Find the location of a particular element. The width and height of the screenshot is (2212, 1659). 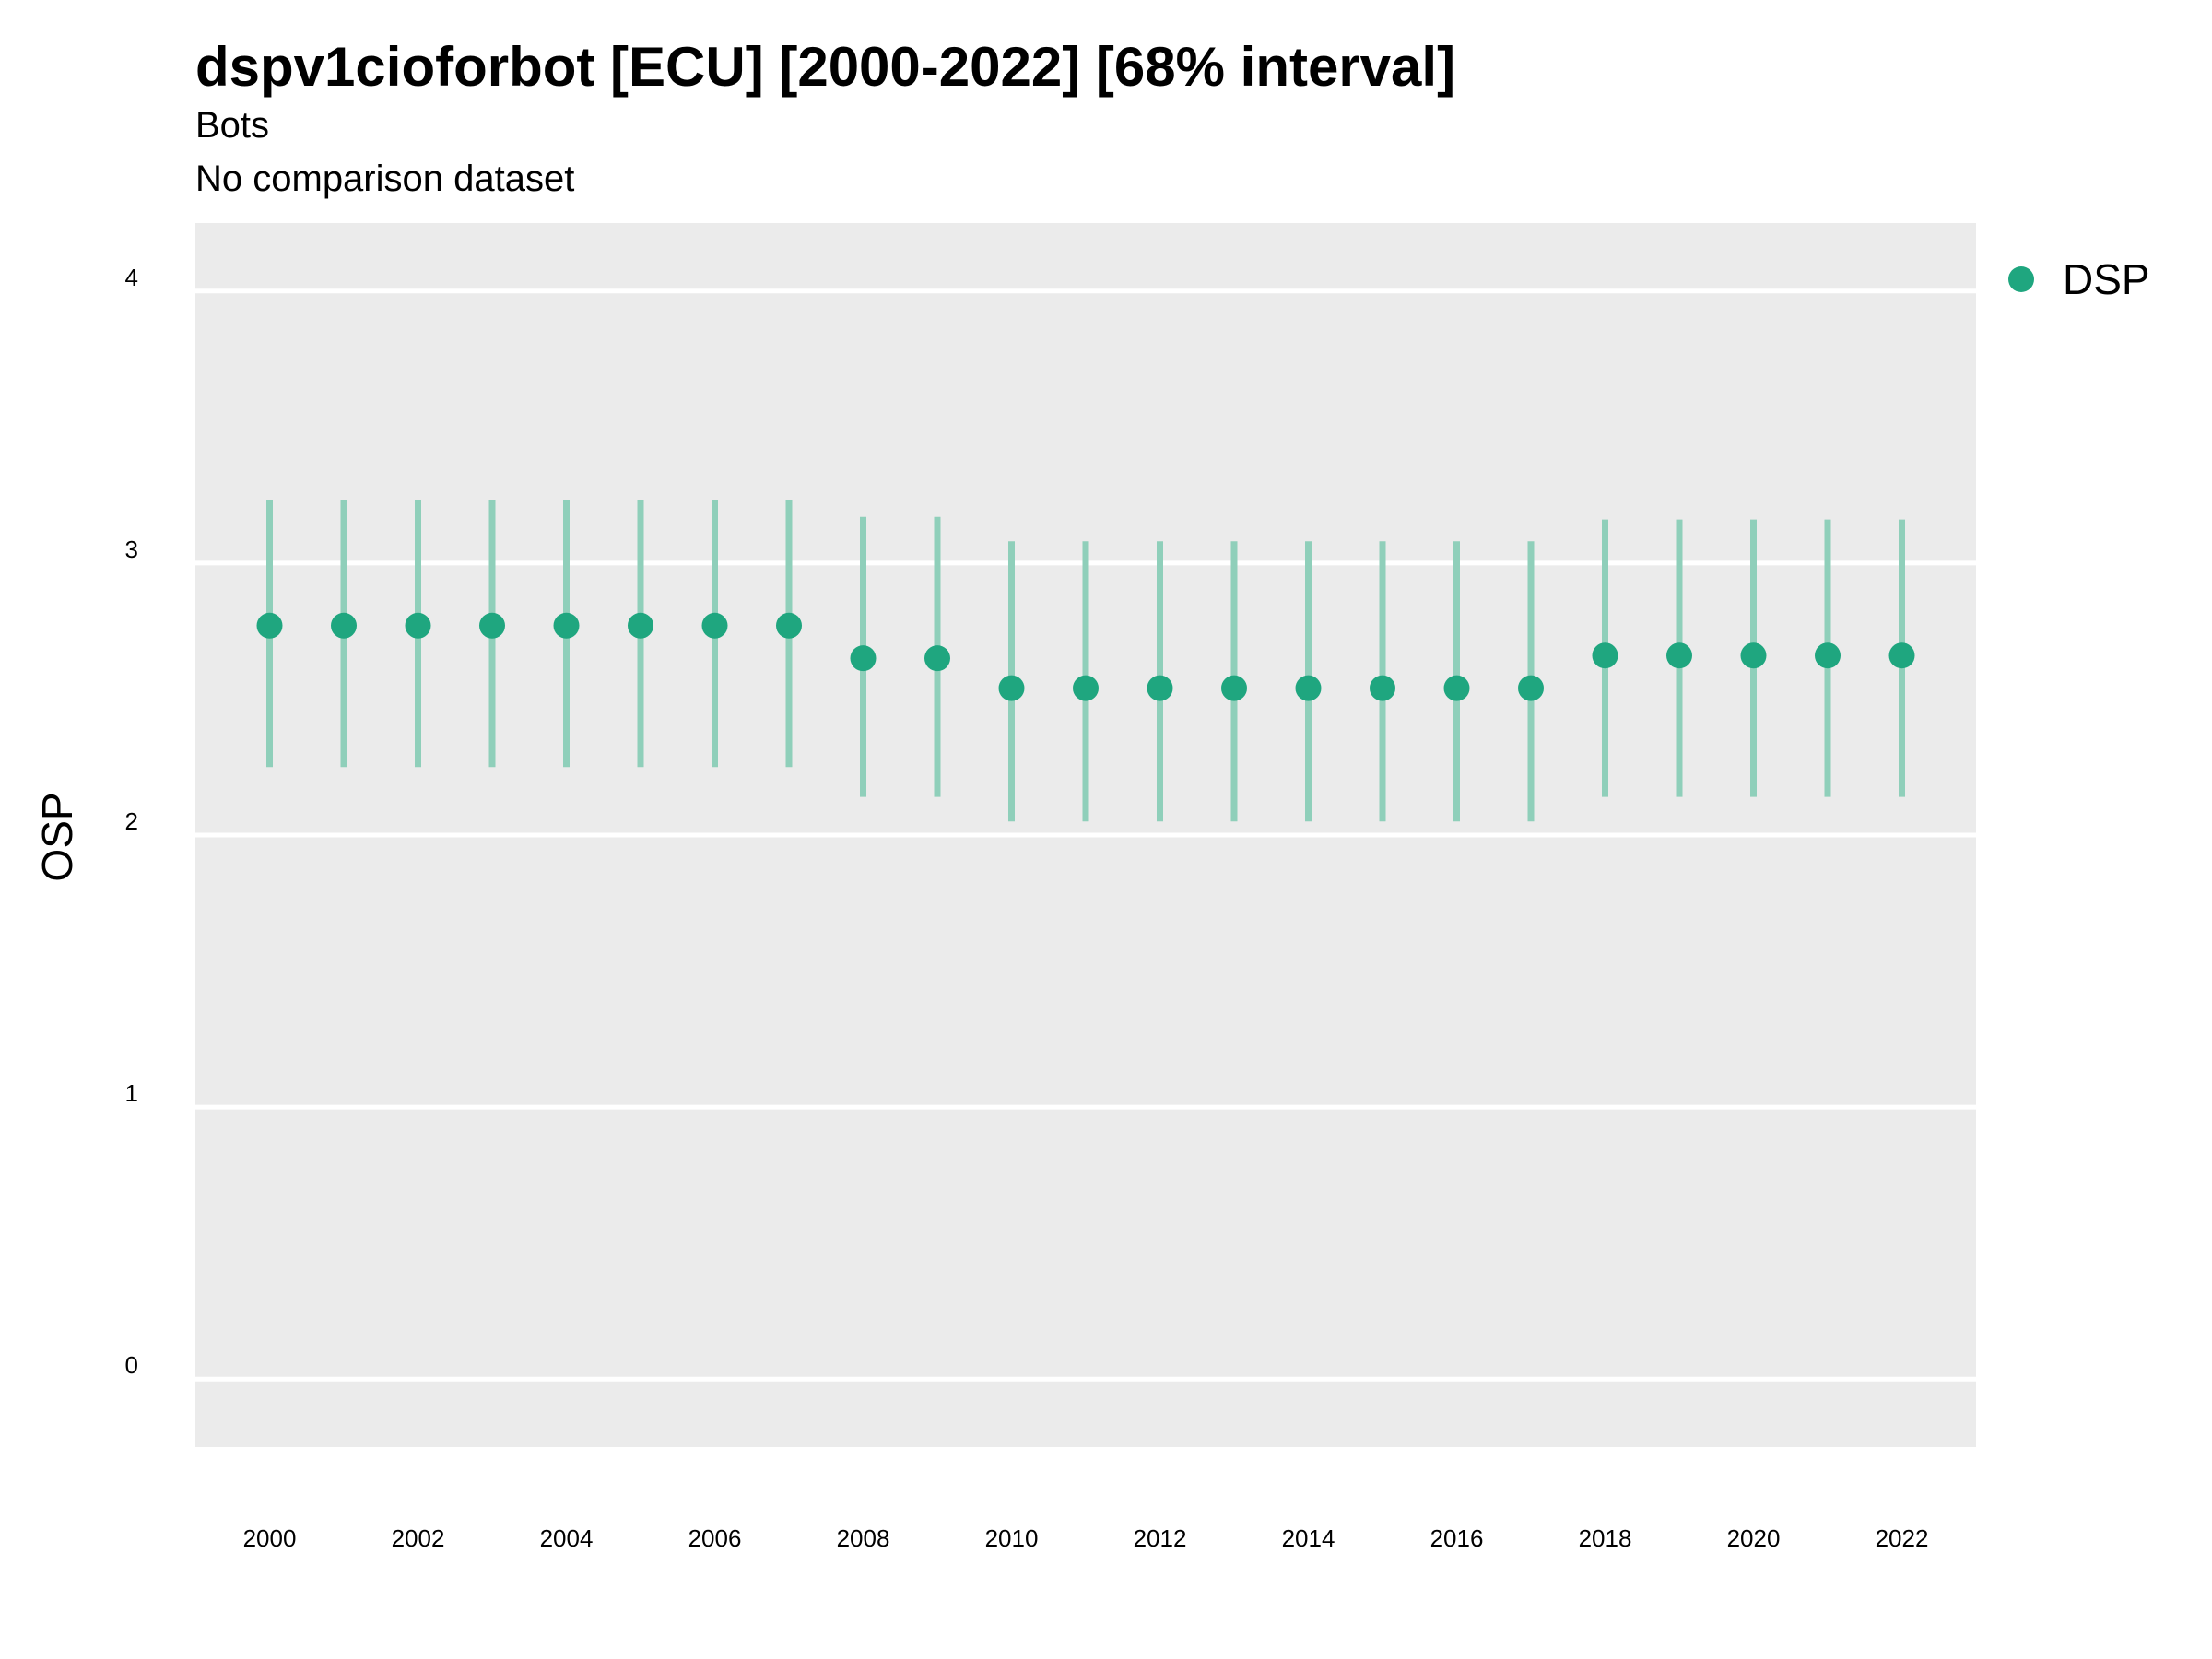

y-tick-label: 4 is located at coordinates (131, 277).